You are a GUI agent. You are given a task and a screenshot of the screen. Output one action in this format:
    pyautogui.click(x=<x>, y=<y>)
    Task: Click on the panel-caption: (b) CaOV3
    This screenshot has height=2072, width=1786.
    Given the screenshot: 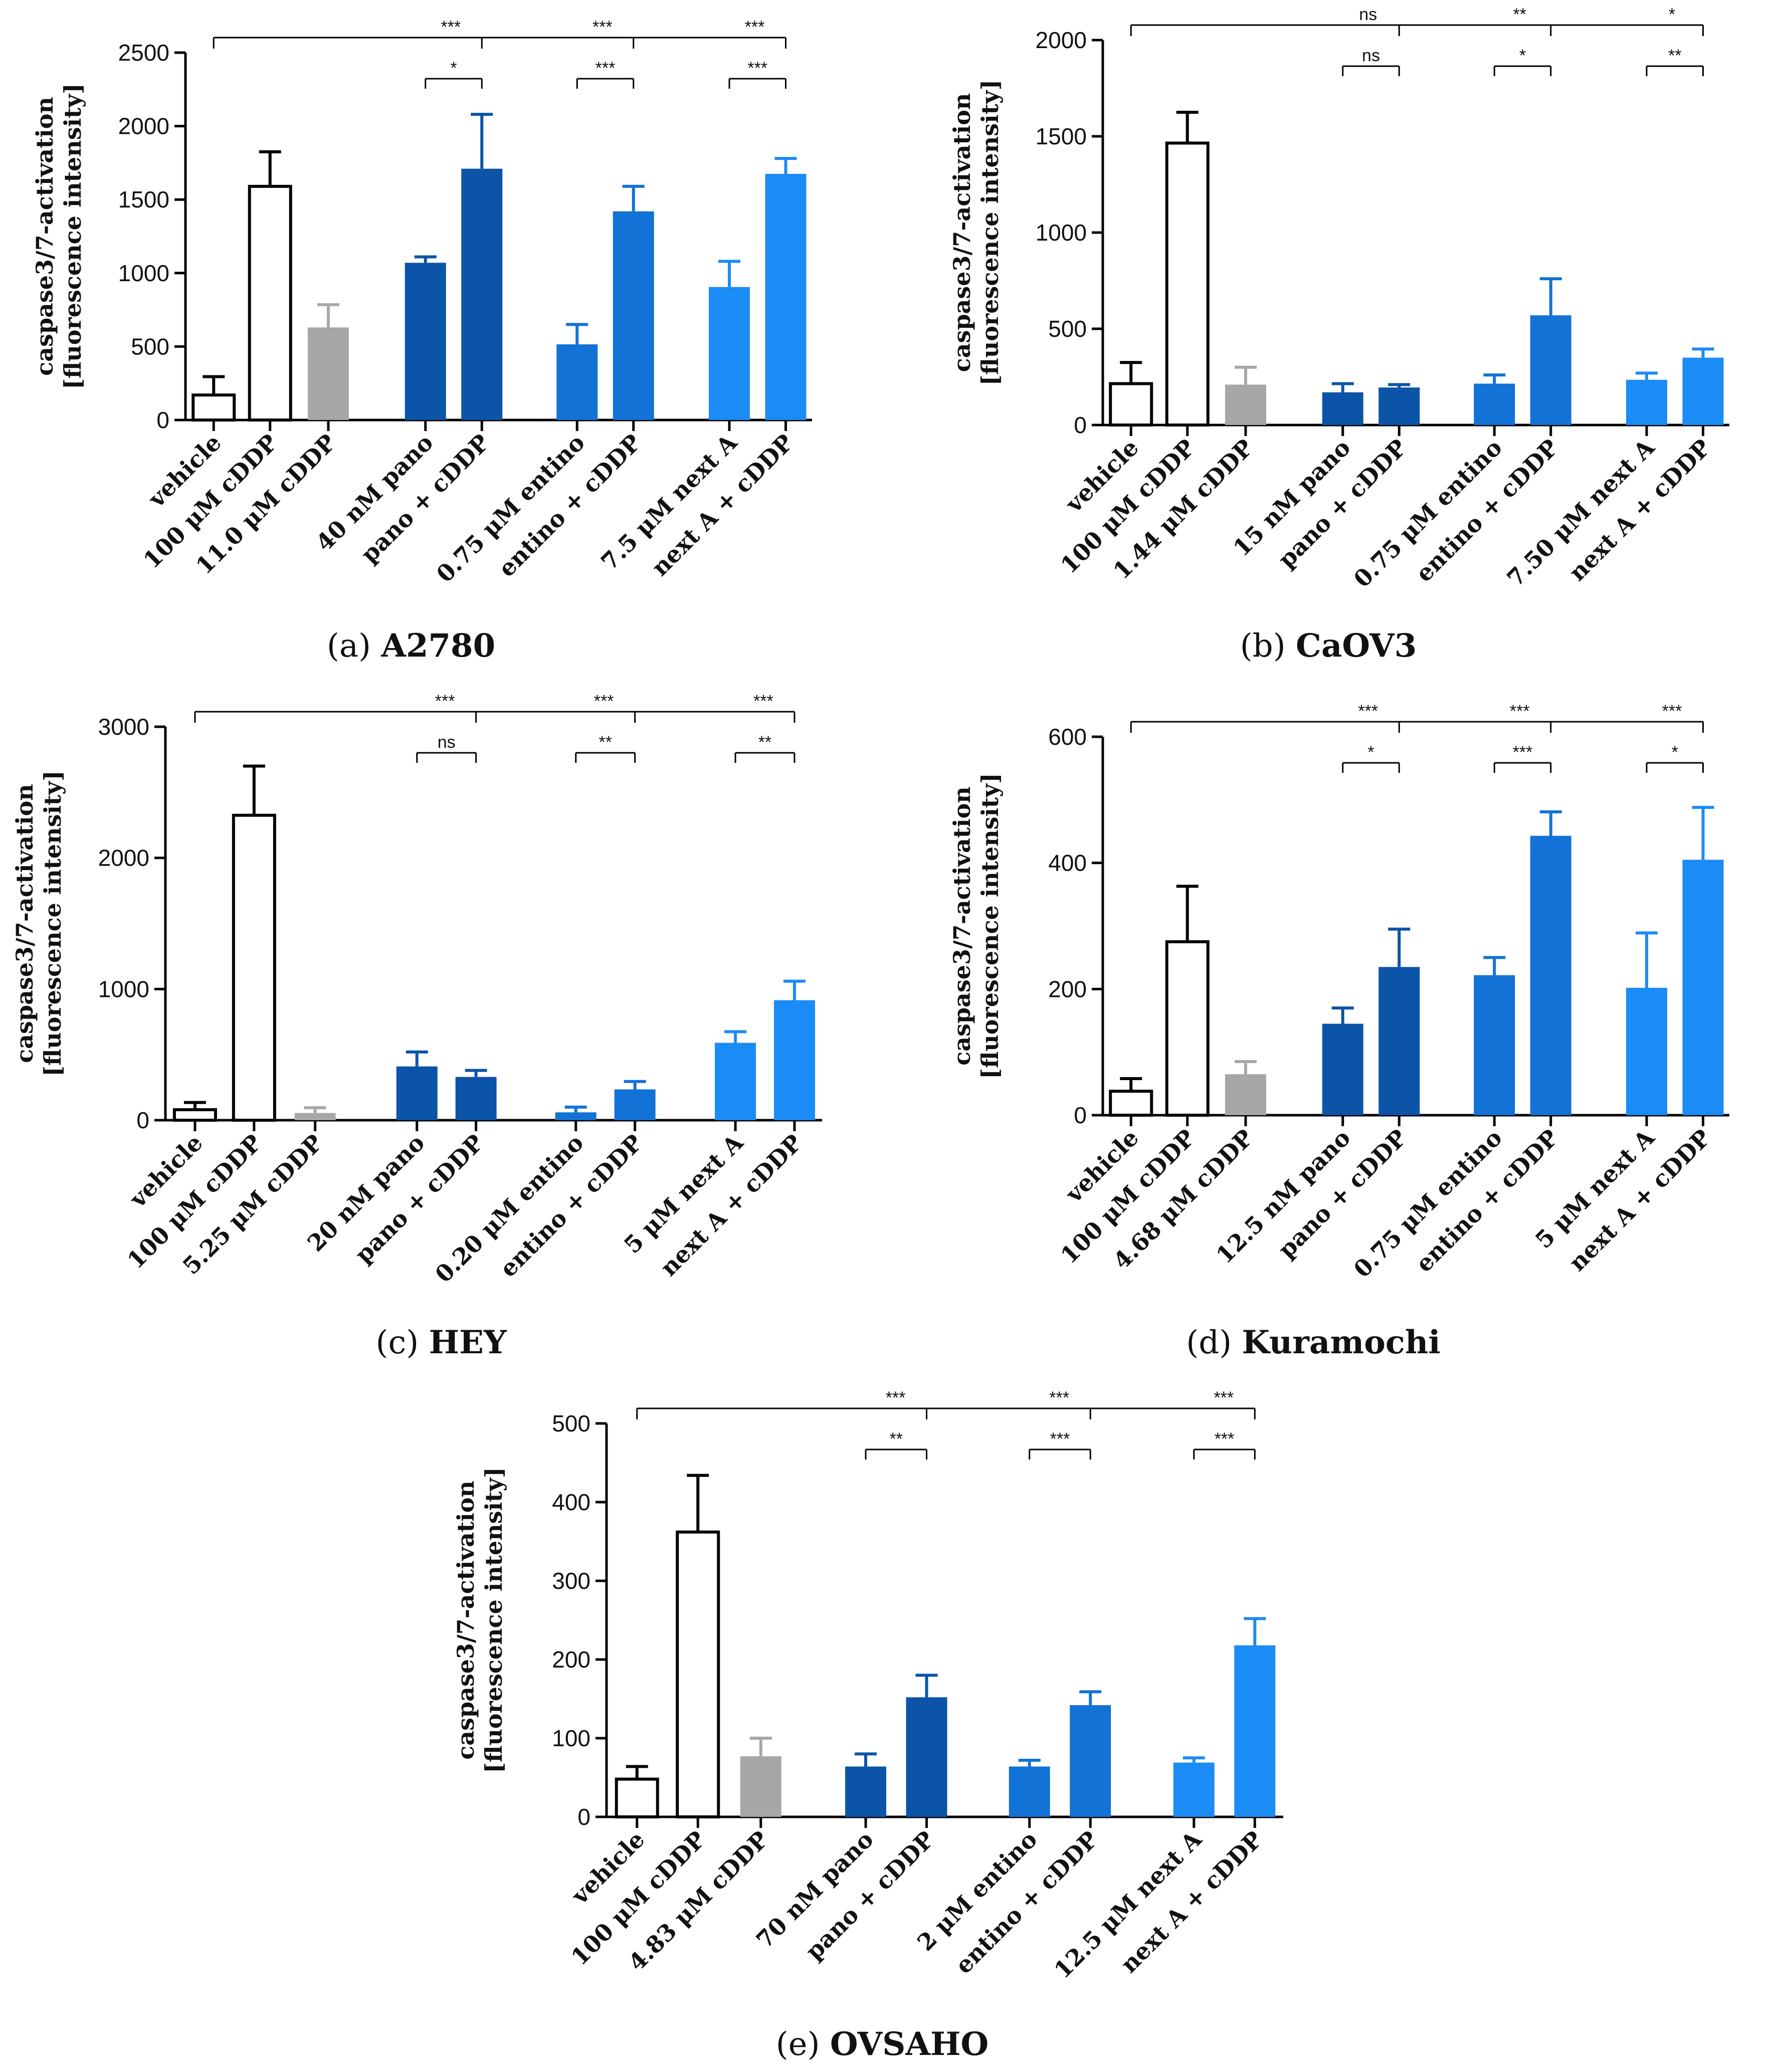 What is the action you would take?
    pyautogui.click(x=1329, y=646)
    